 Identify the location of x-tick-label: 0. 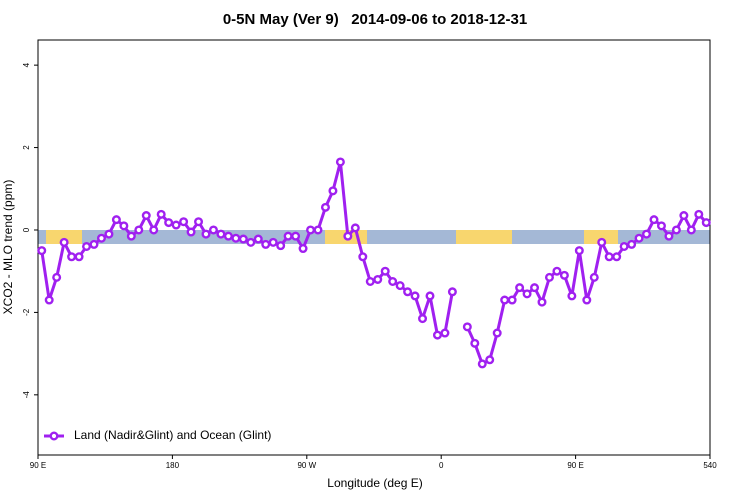
(441, 465).